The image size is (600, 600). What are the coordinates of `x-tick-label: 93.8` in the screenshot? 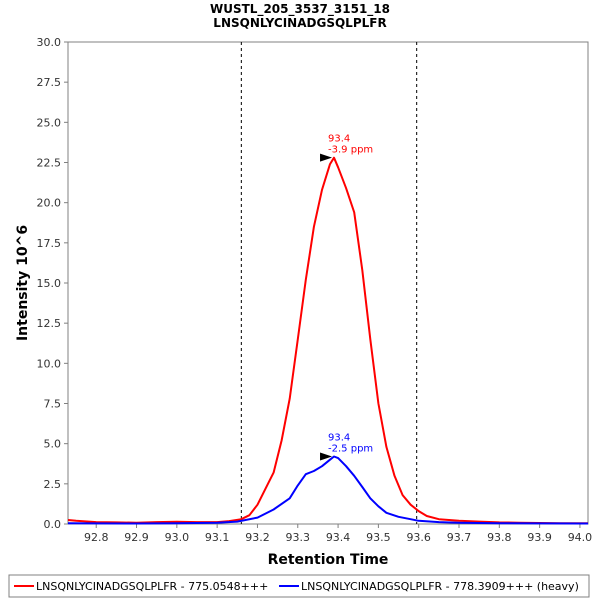 It's located at (499, 537).